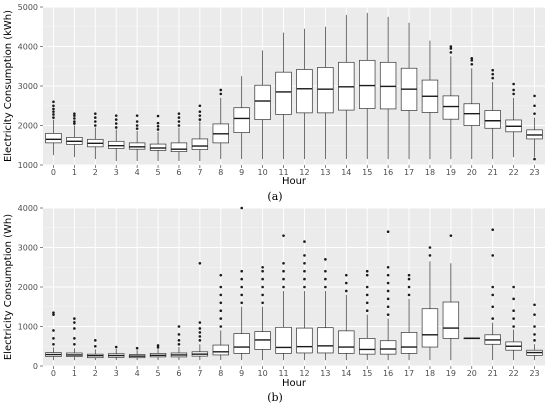 This screenshot has height=409, width=550. I want to click on x-tick-label: 12, so click(304, 172).